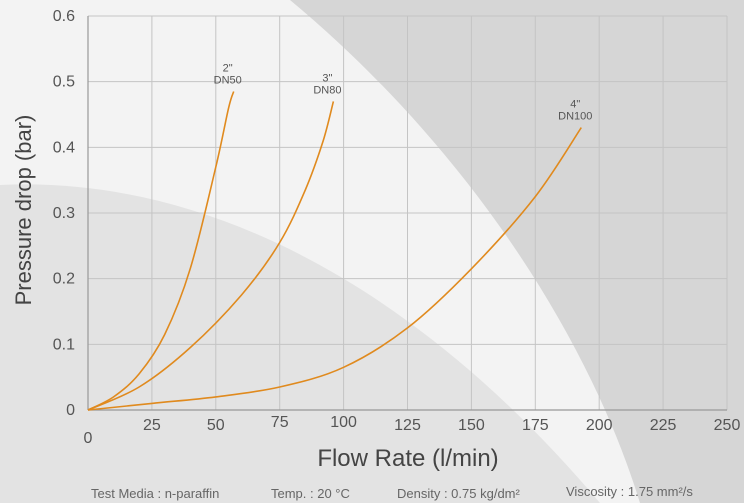  I want to click on footer-temp: Temp. : 20 °C, so click(310, 493).